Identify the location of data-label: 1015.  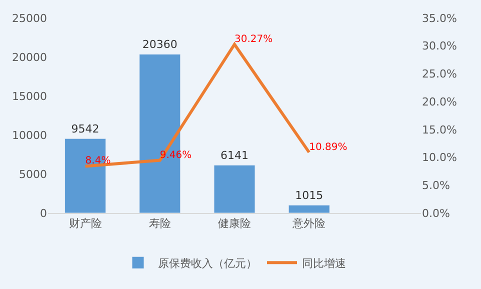
(309, 195).